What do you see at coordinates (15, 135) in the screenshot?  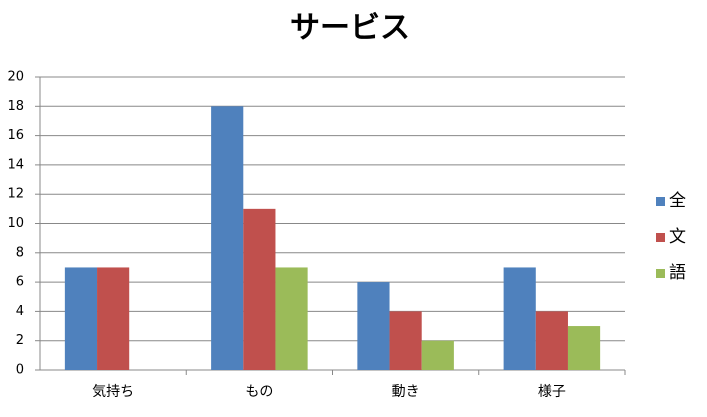 I see `y-tick-label: 16` at bounding box center [15, 135].